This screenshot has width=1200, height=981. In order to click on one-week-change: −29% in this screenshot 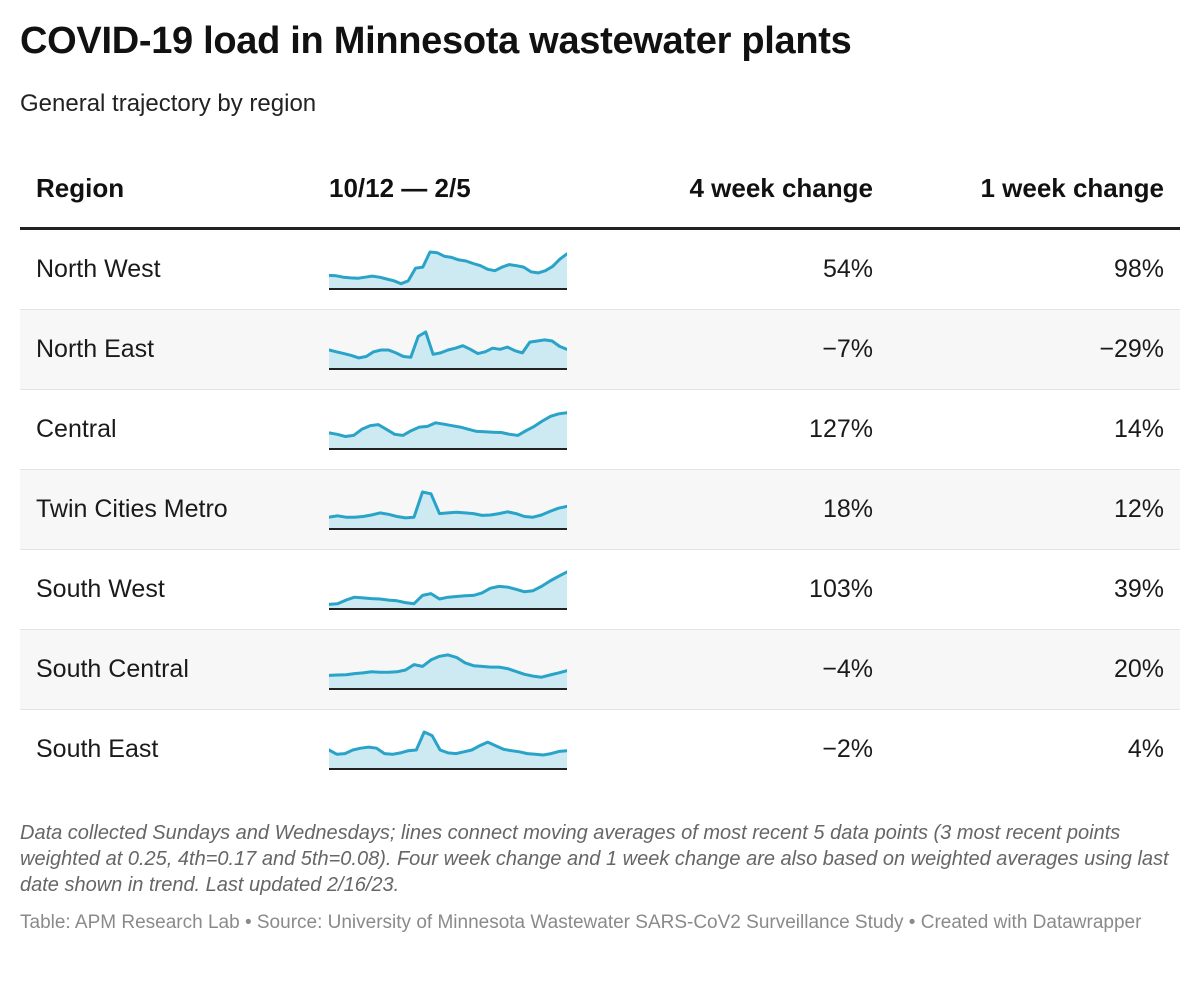, I will do `click(1131, 349)`.